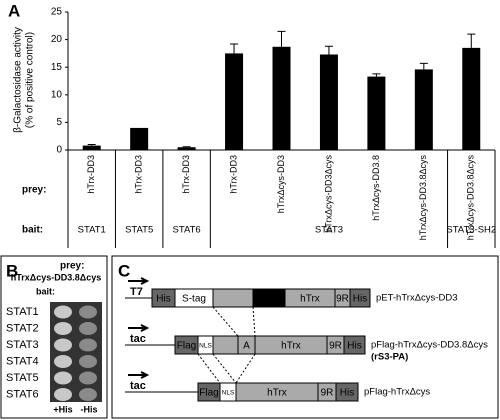 This screenshot has width=500, height=420. What do you see at coordinates (76, 352) in the screenshot?
I see `yeast-plate-image` at bounding box center [76, 352].